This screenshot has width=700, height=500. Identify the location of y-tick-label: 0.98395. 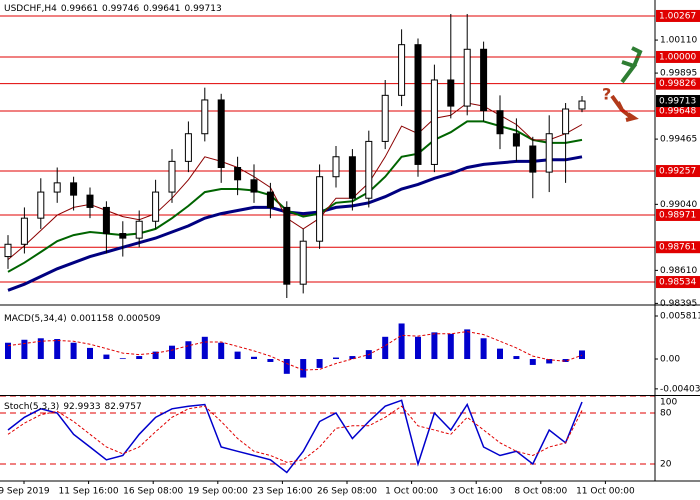
(678, 304).